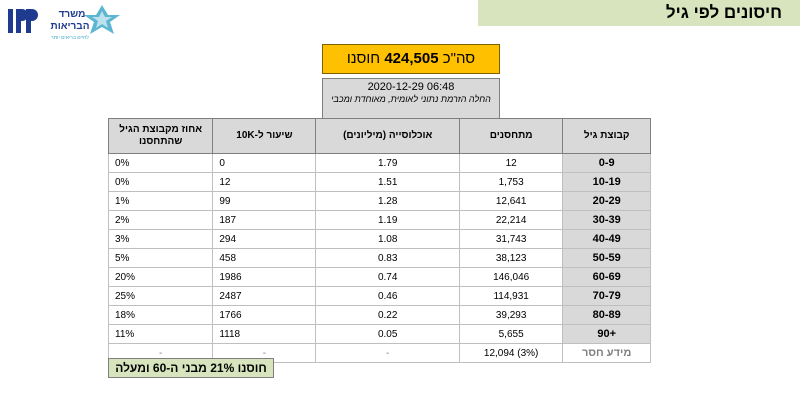 Image resolution: width=800 pixels, height=414 pixels. Describe the element at coordinates (511, 163) in the screenshot. I see `vaccinated-cell: 12` at that location.